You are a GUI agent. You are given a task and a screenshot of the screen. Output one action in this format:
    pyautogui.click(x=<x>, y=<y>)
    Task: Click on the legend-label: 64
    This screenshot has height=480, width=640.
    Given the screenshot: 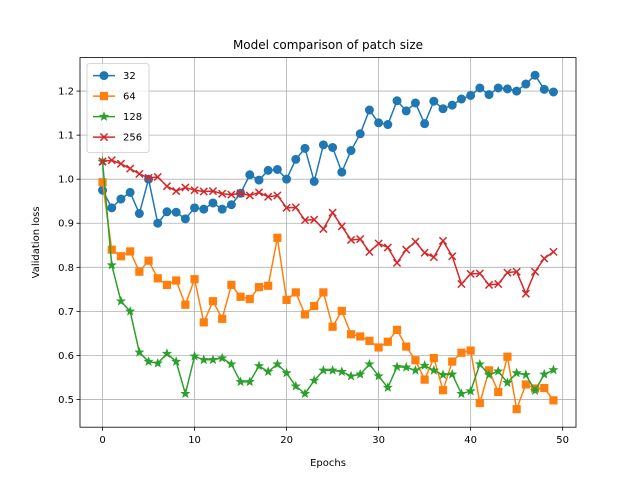 What is the action you would take?
    pyautogui.click(x=129, y=97)
    